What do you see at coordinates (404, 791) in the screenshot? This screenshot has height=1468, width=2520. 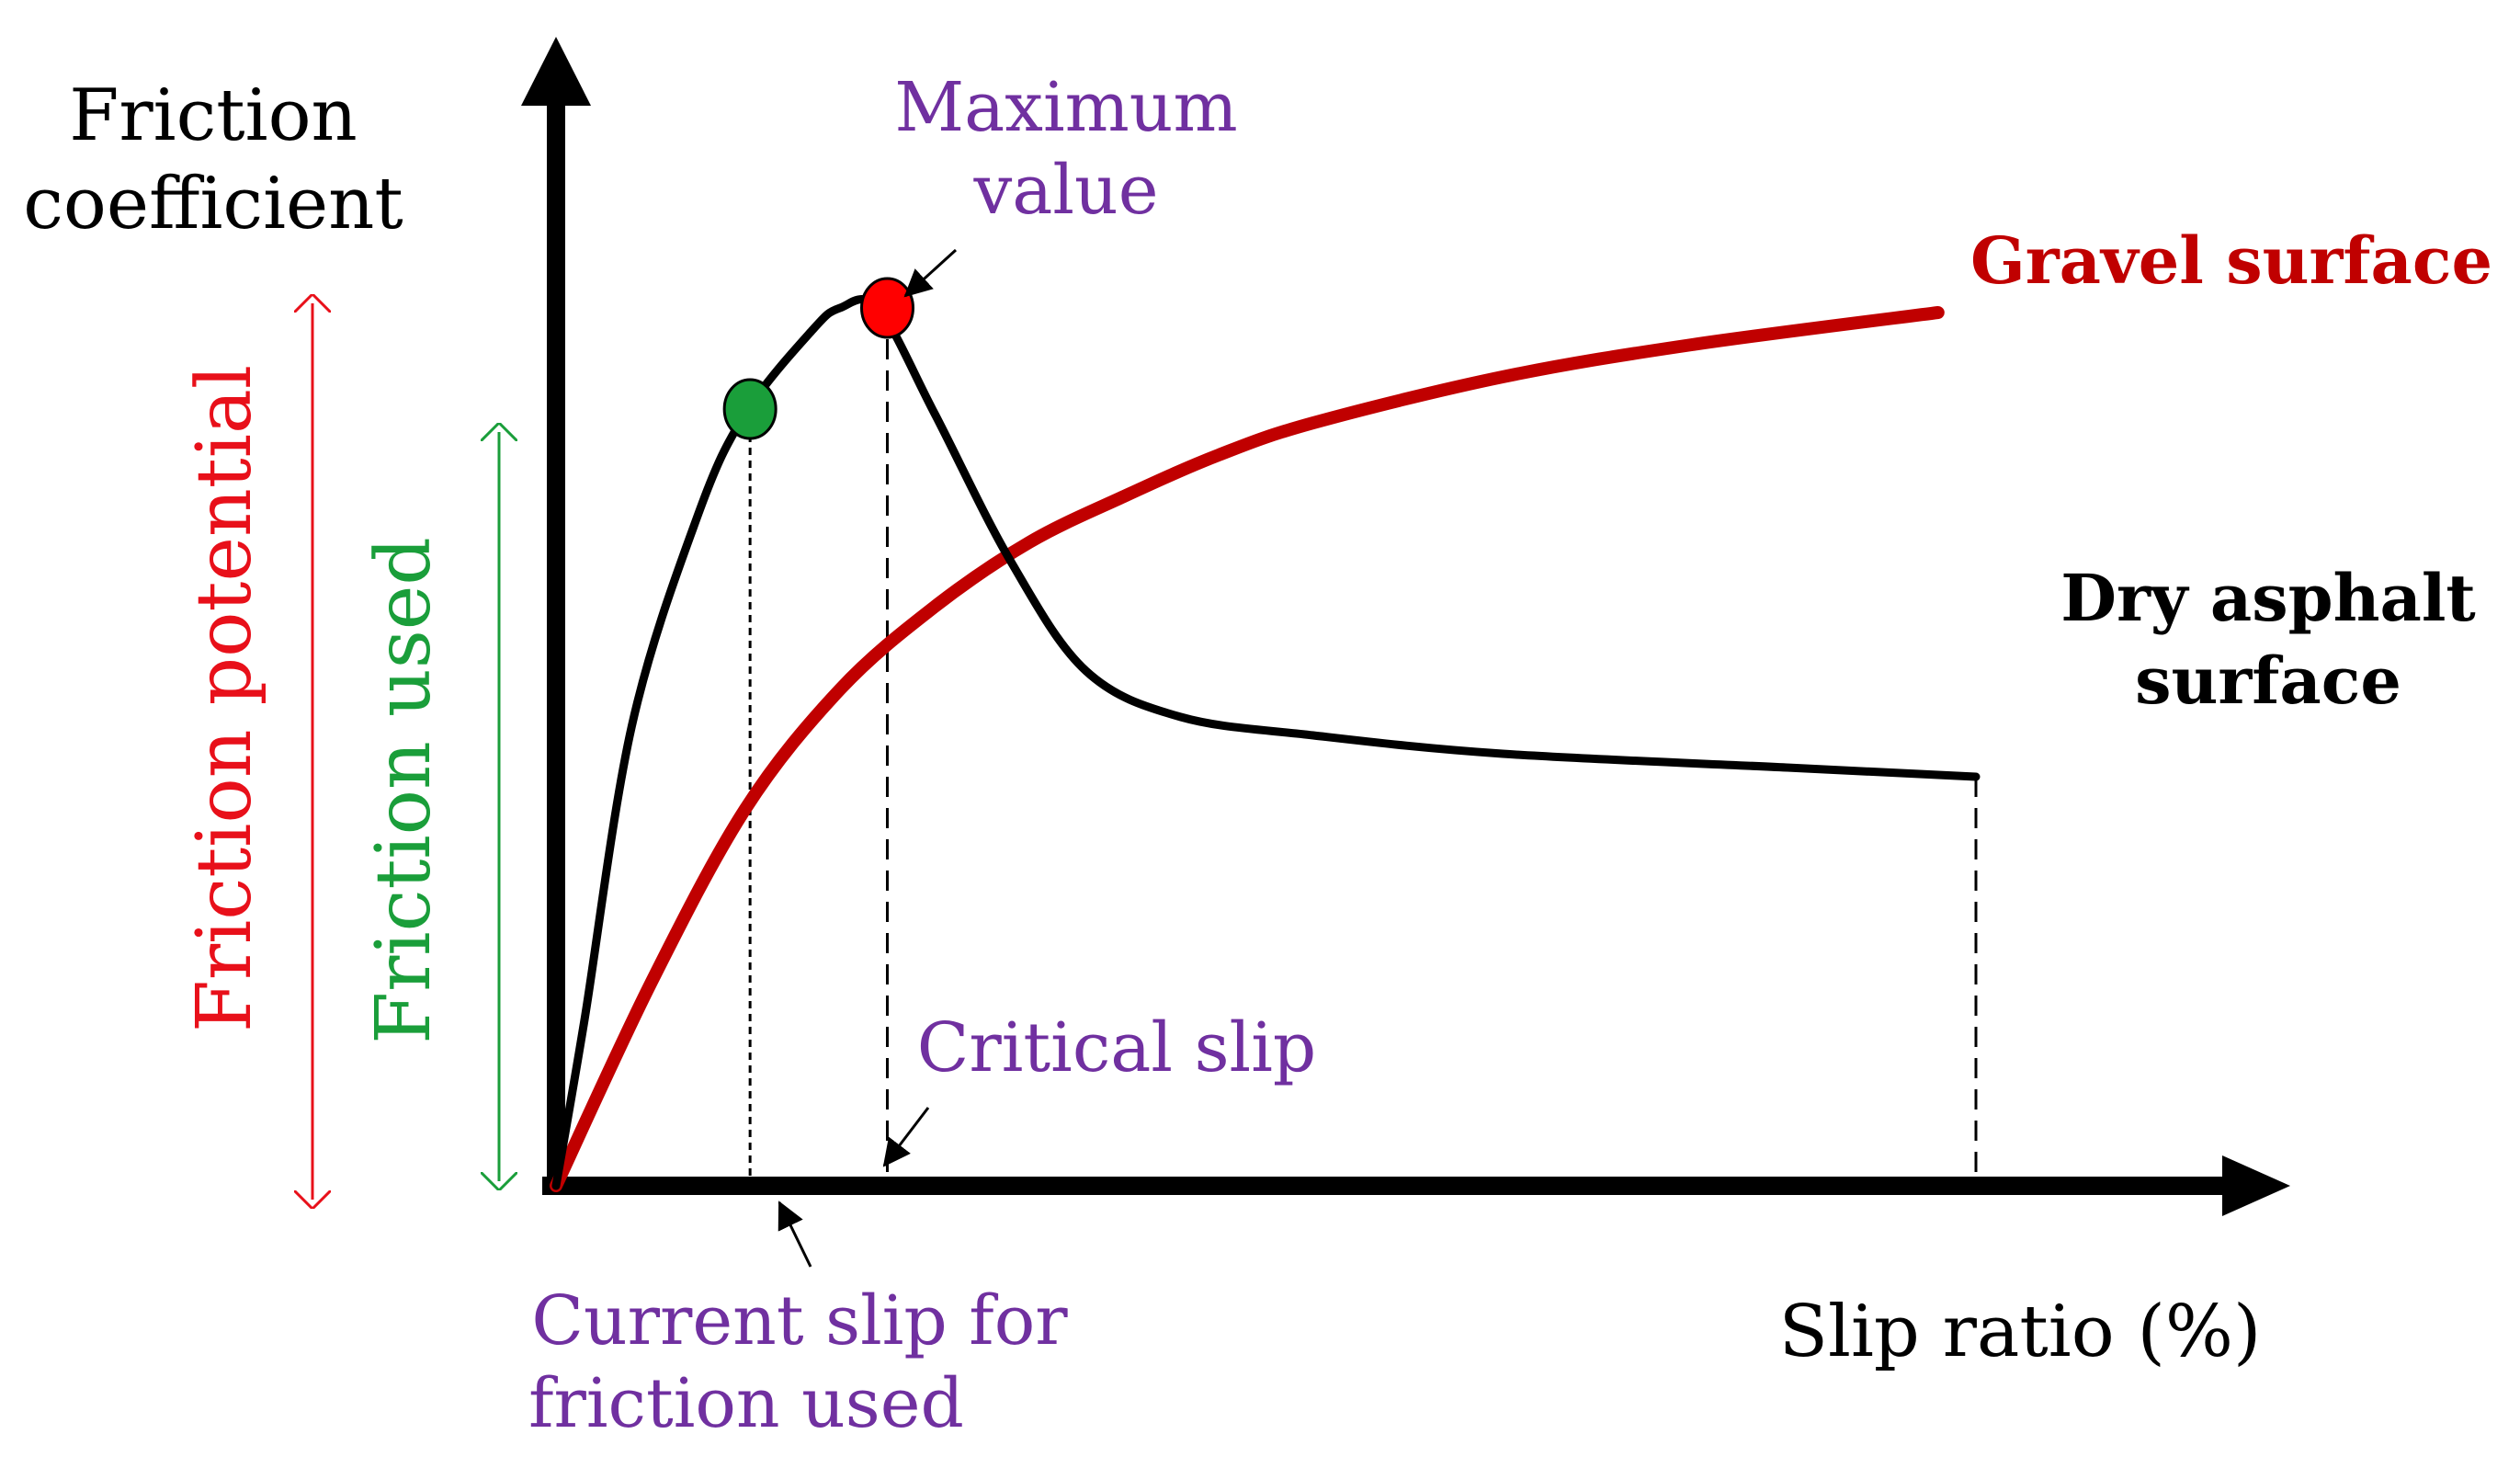 I see `friction-used-label: Friction used` at bounding box center [404, 791].